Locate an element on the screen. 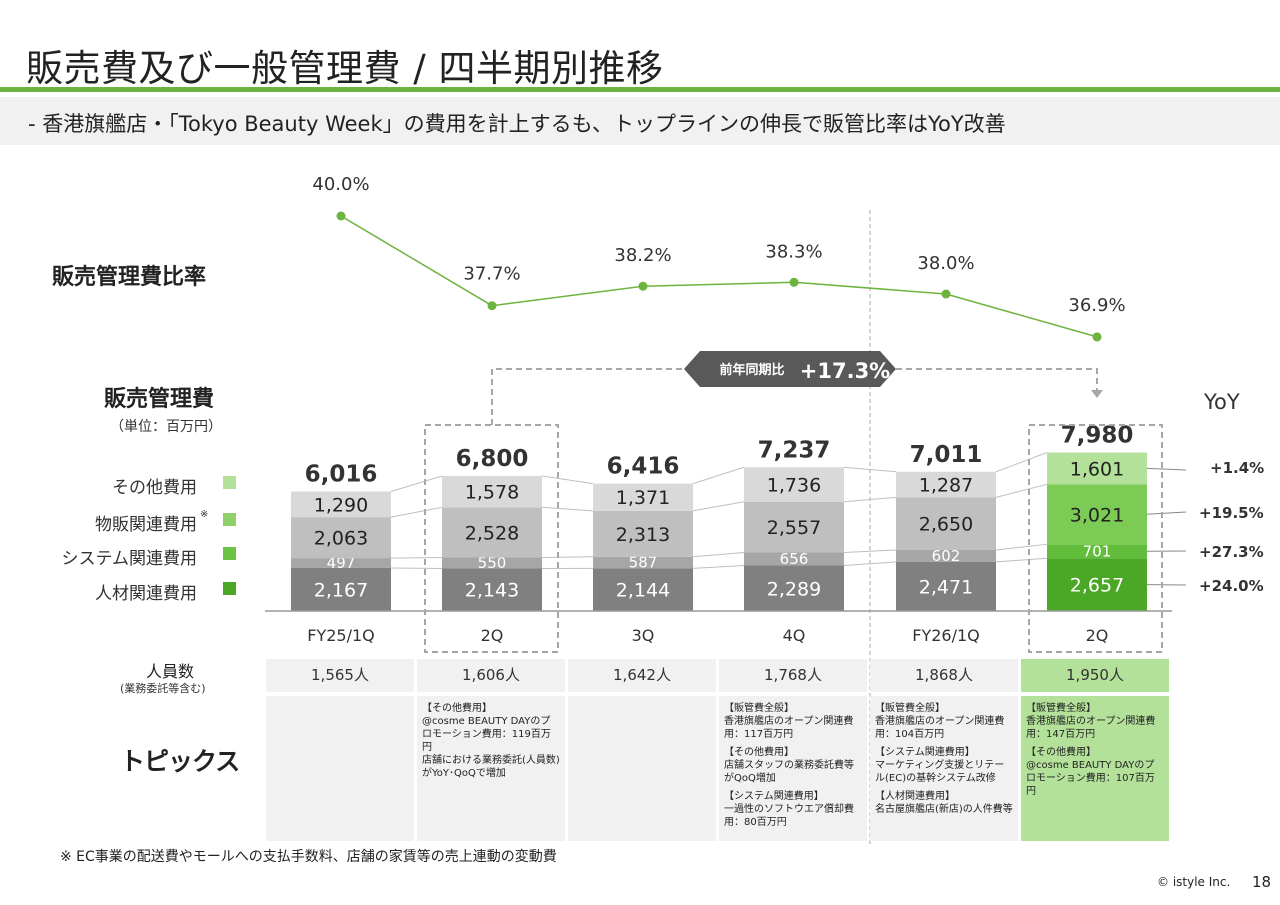  x-category-label: 2Q is located at coordinates (492, 635).